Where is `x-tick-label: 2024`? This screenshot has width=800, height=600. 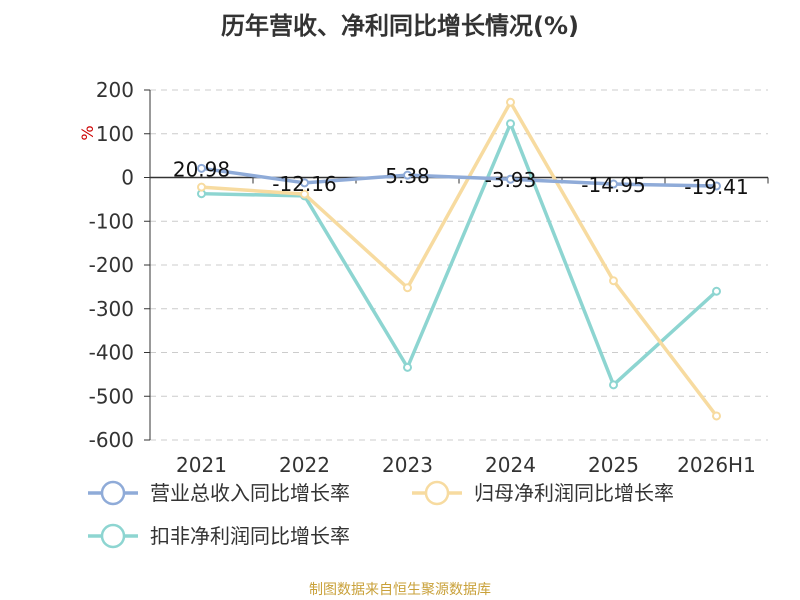 x-tick-label: 2024 is located at coordinates (510, 465).